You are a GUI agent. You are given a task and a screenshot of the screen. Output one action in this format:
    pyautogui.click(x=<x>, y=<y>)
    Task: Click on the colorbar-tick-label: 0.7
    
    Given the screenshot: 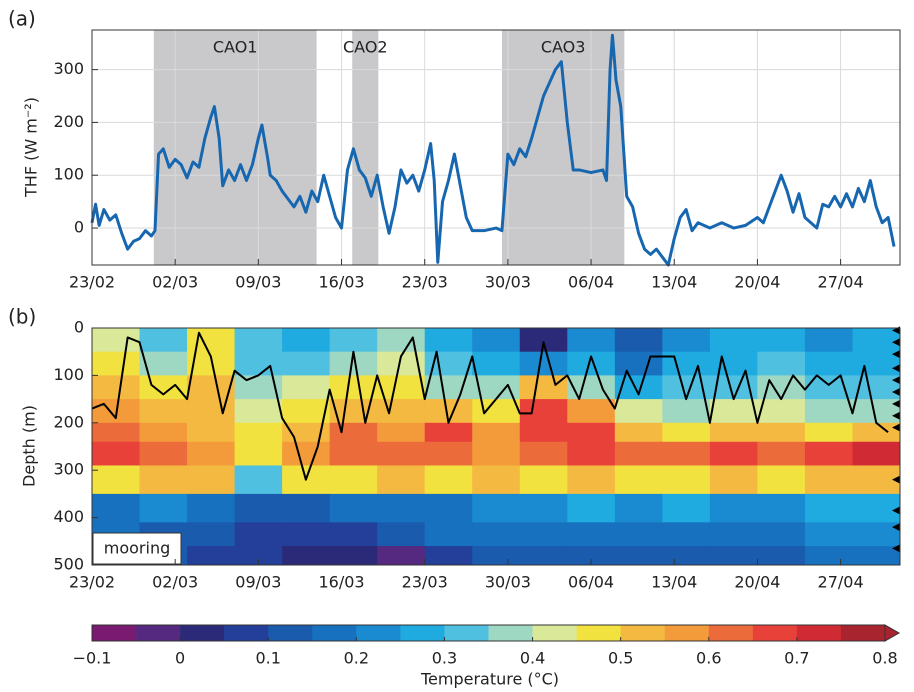 What is the action you would take?
    pyautogui.click(x=796, y=658)
    